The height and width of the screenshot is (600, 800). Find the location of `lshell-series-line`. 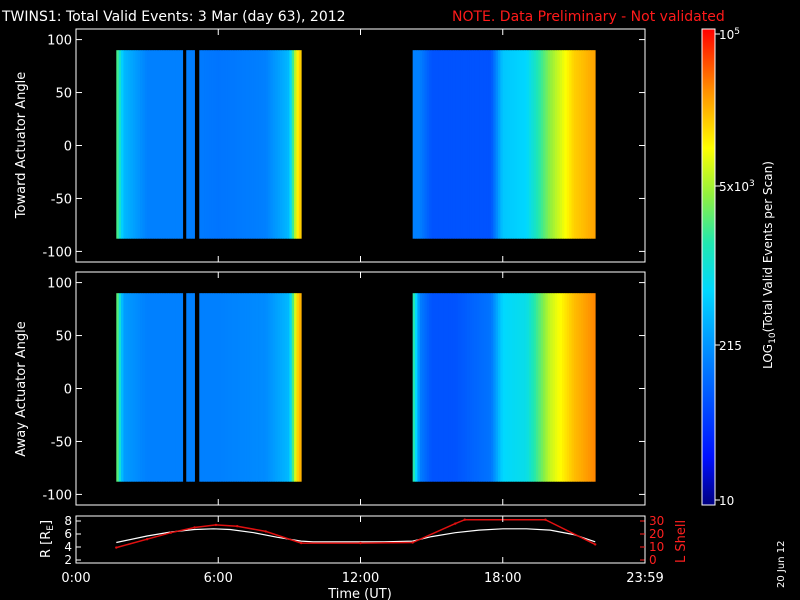

lshell-series-line is located at coordinates (356, 533).